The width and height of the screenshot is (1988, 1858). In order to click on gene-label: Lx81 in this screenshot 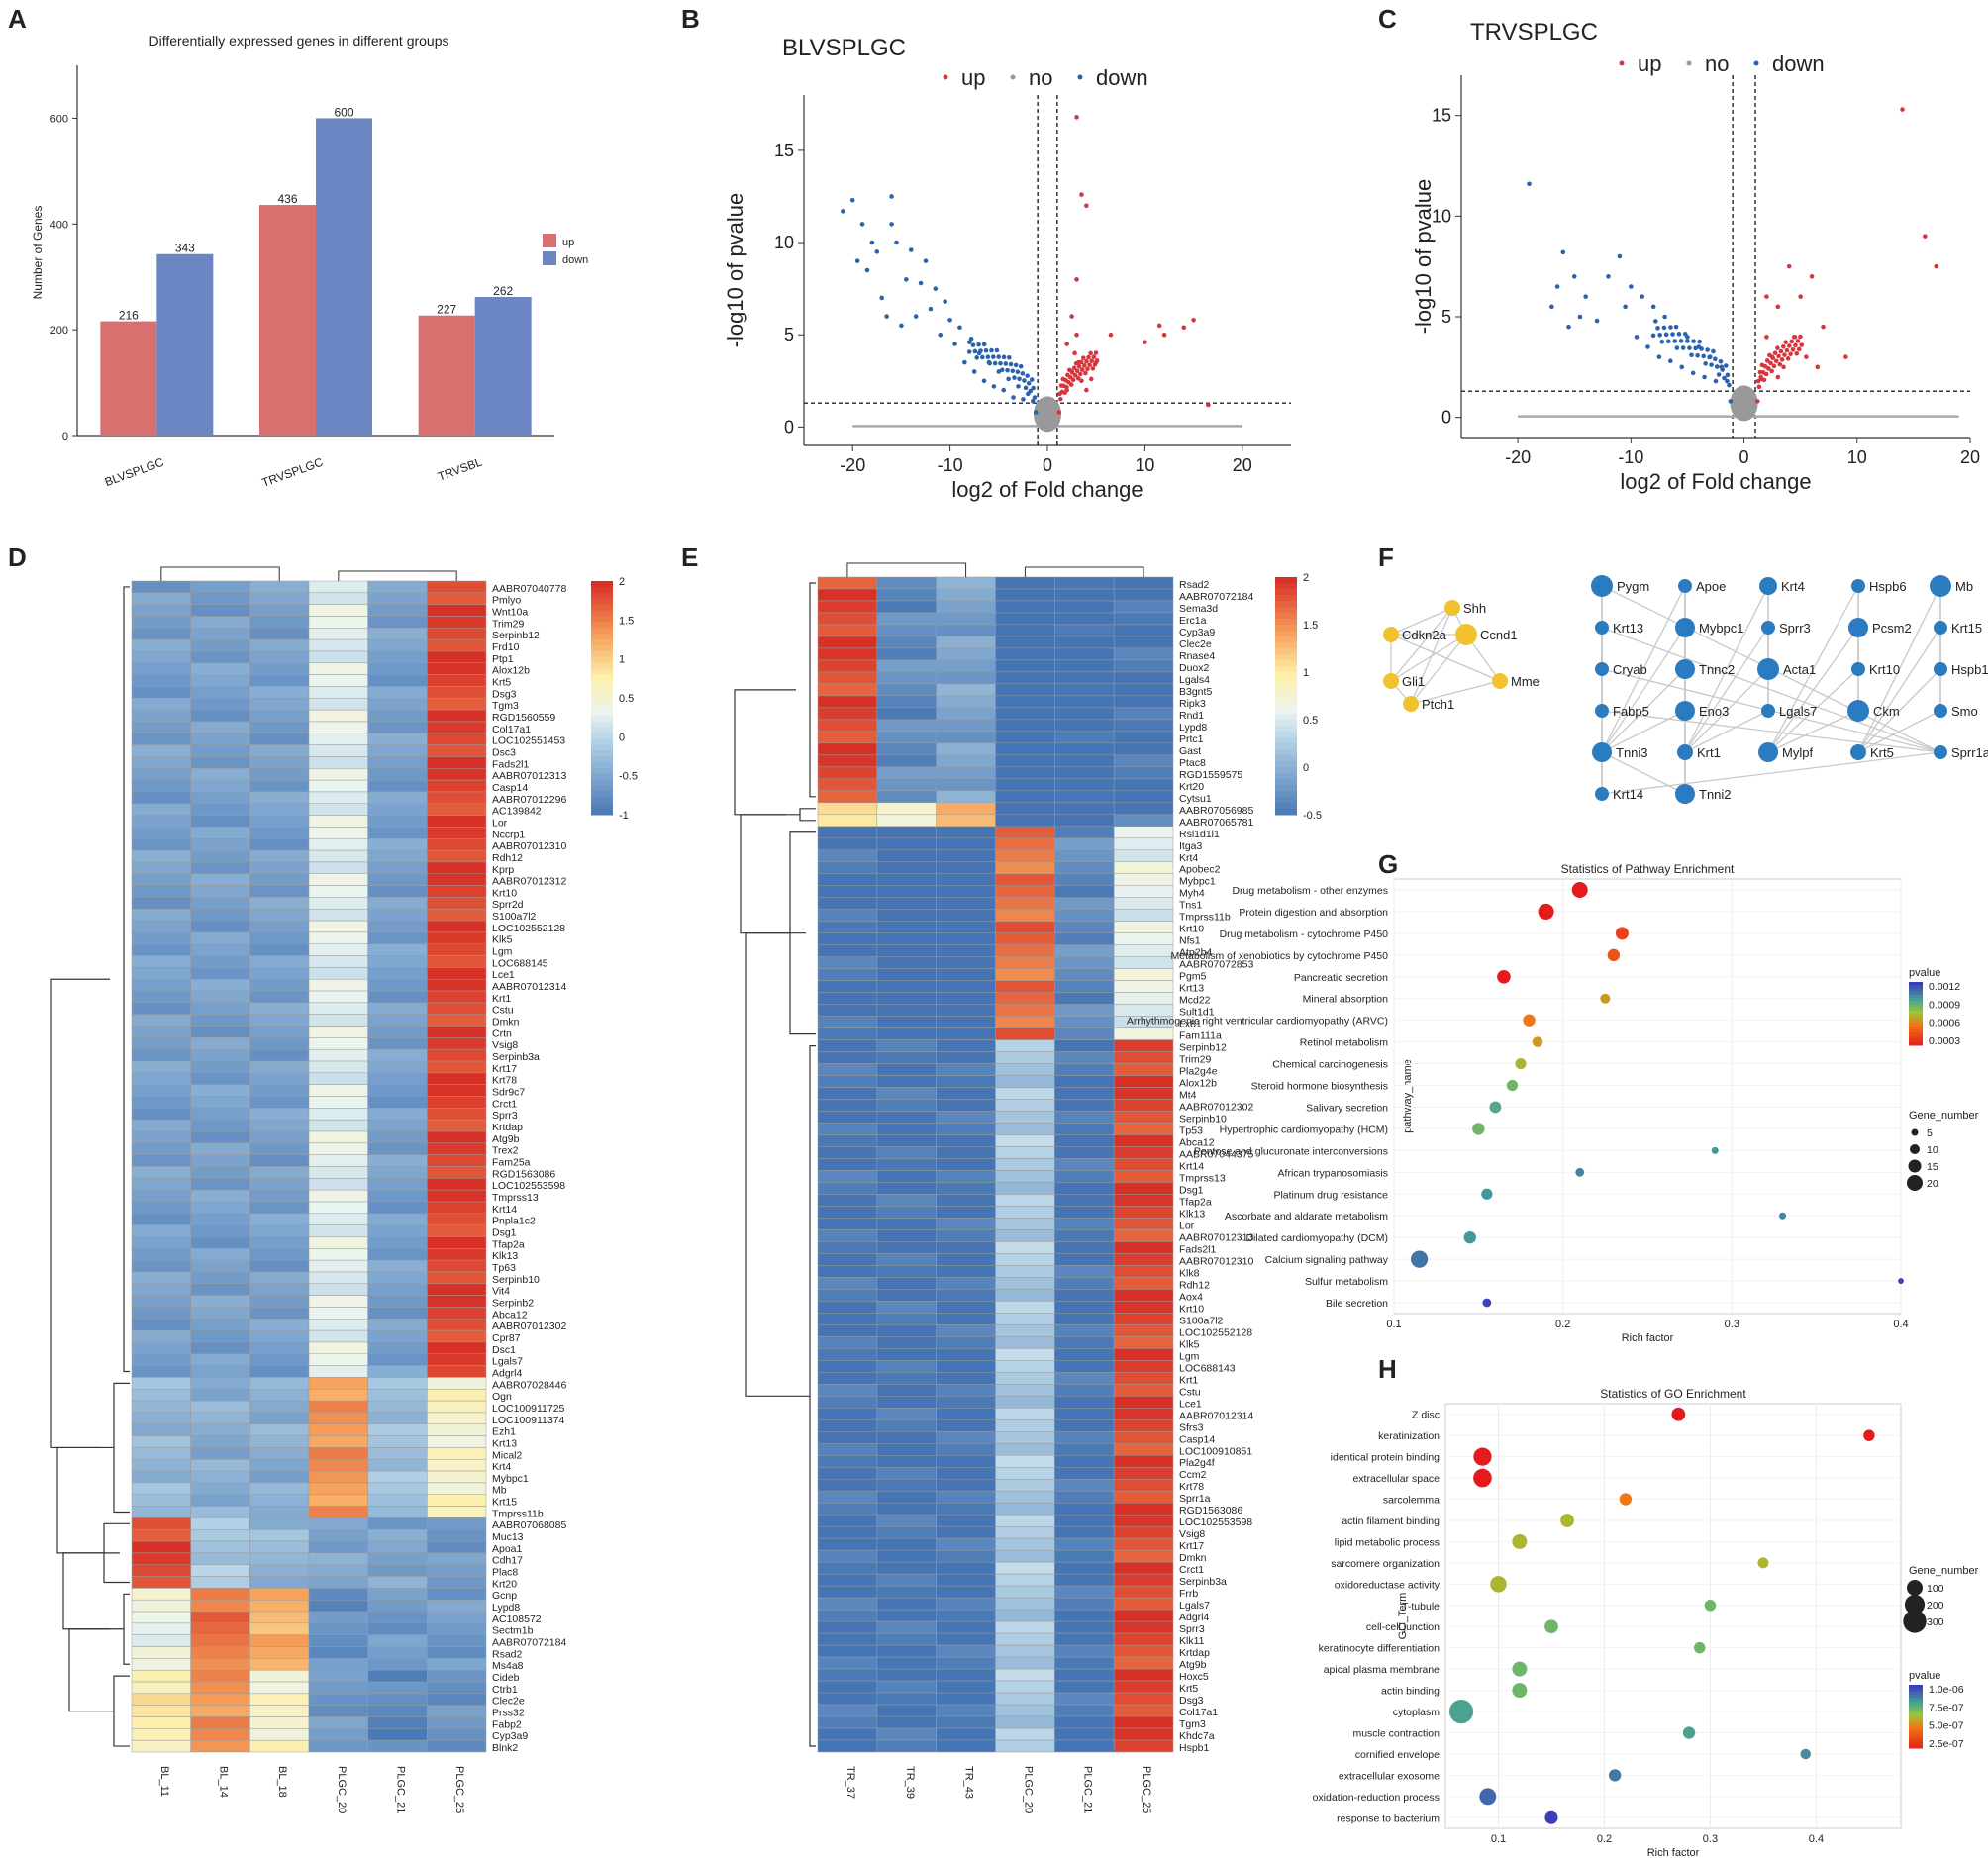, I will do `click(1190, 1024)`.